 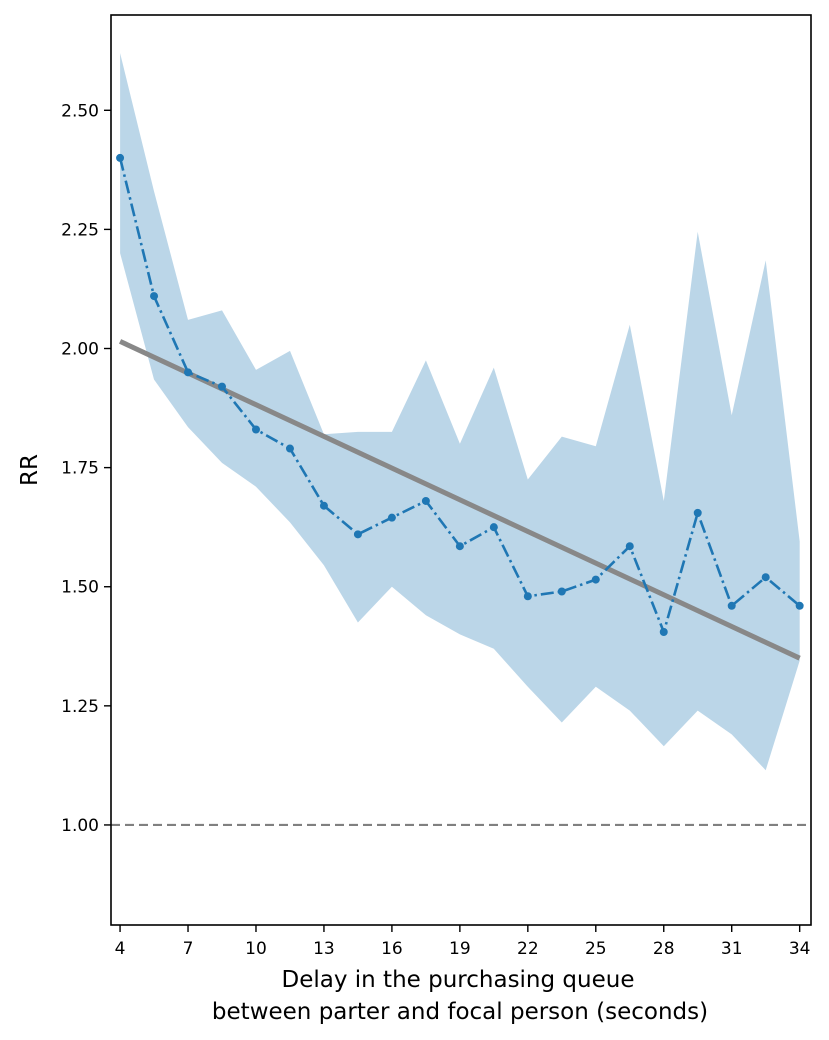 What do you see at coordinates (80, 469) in the screenshot?
I see `y-tick-label: 1.75` at bounding box center [80, 469].